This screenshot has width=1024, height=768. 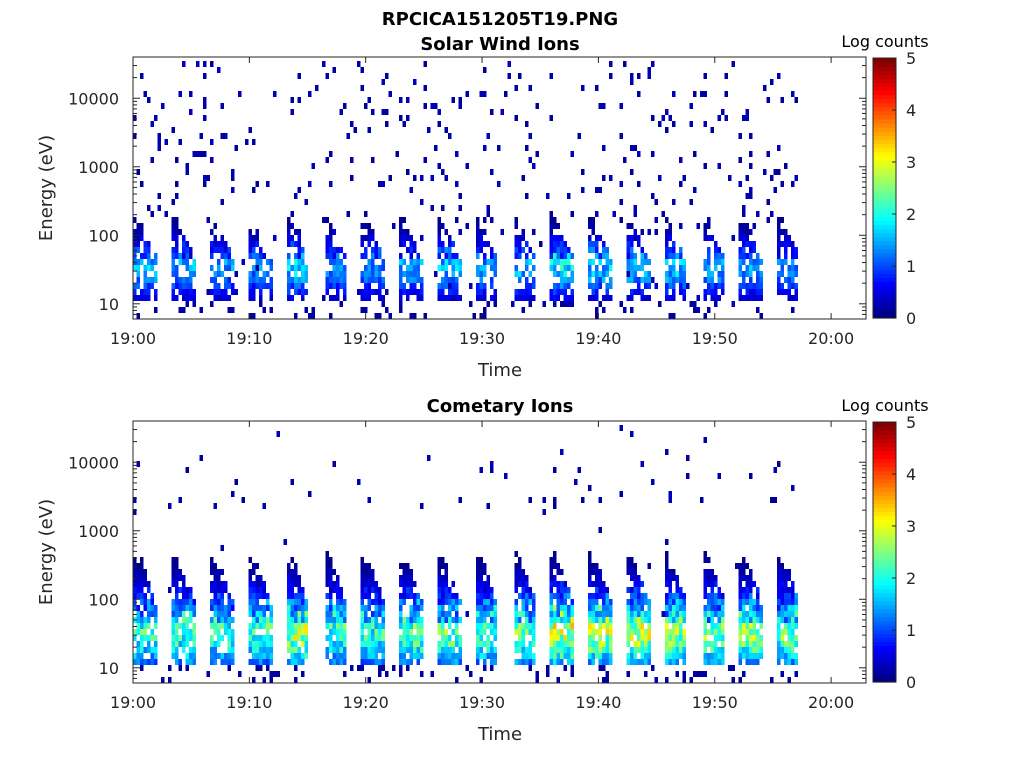 I want to click on colorbar-tick-label: 4, so click(x=911, y=474).